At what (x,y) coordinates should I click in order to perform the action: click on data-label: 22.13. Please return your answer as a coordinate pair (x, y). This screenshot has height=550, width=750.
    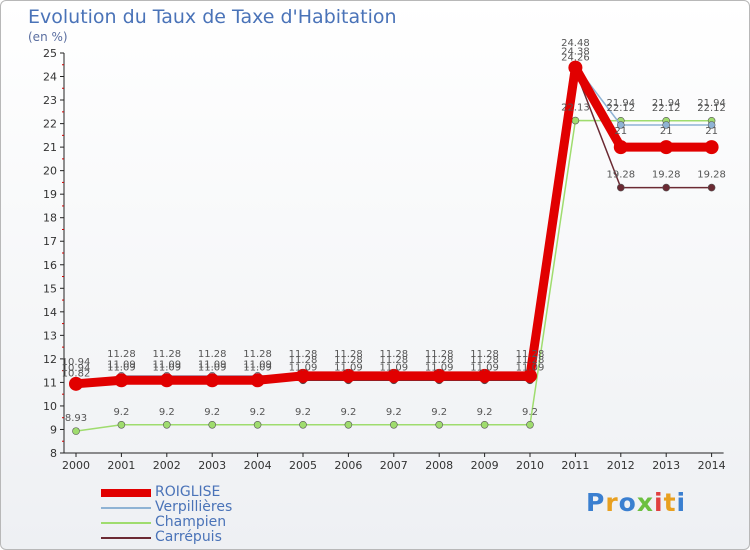
    Looking at the image, I should click on (575, 108).